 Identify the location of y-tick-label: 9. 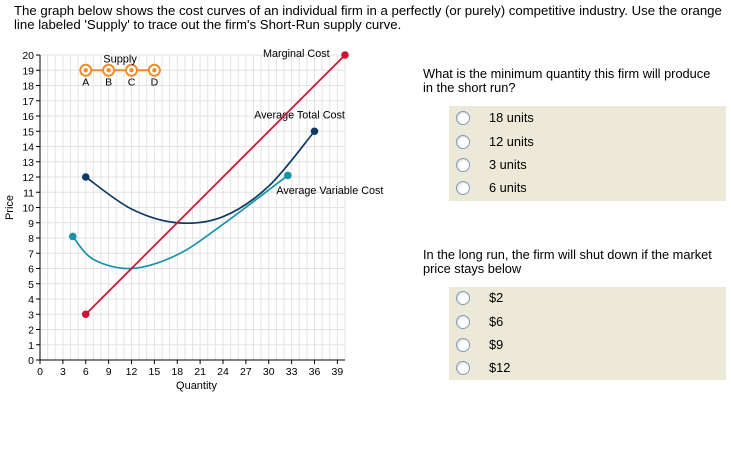
(31, 224).